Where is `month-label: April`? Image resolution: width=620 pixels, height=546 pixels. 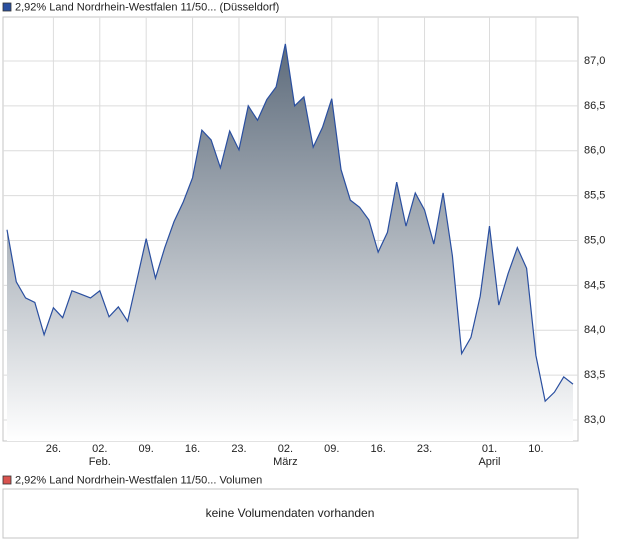
month-label: April is located at coordinates (489, 462).